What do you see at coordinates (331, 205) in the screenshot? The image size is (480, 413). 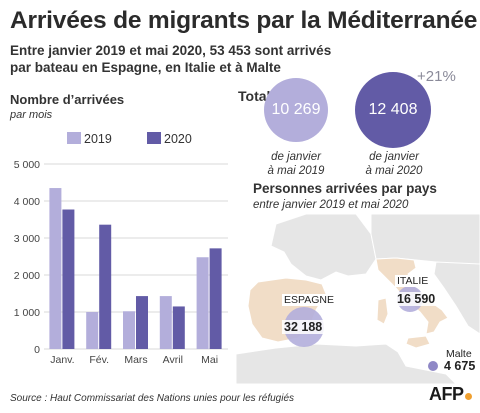 I see `country-section-subtitle: entre janvier 2019 et mai 2020` at bounding box center [331, 205].